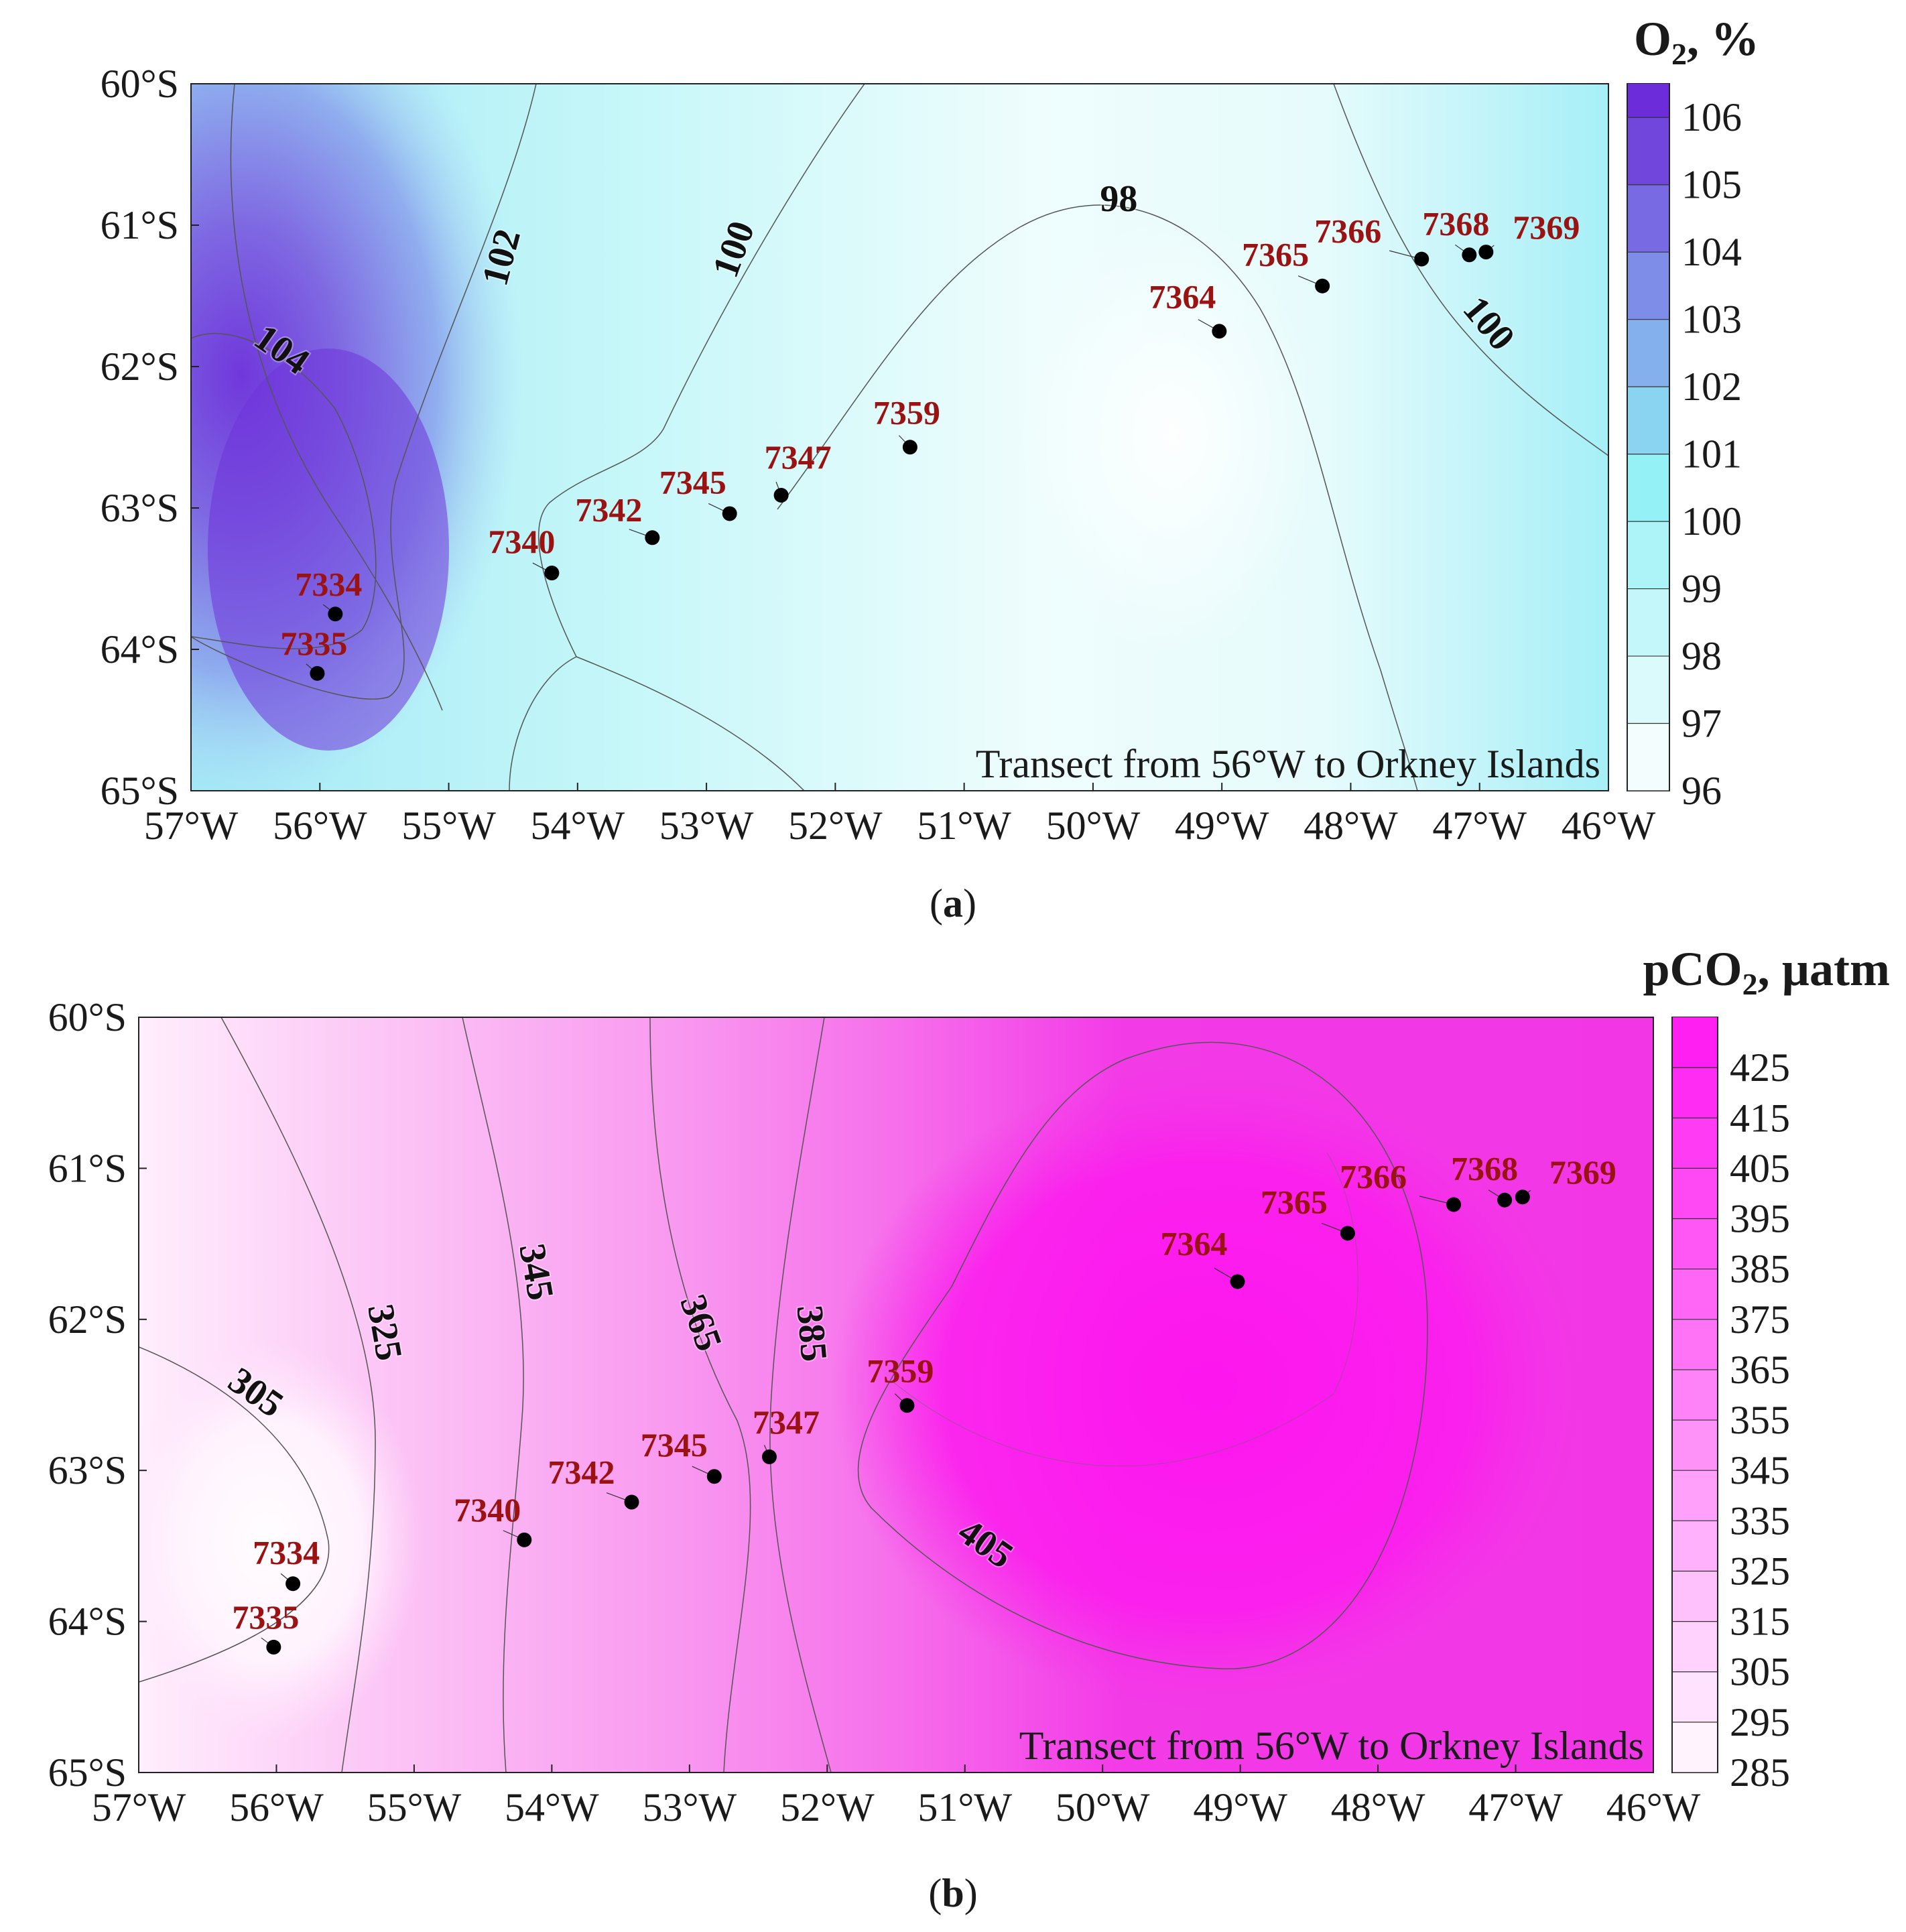  What do you see at coordinates (964, 825) in the screenshot?
I see `x-tick-label: 51°W` at bounding box center [964, 825].